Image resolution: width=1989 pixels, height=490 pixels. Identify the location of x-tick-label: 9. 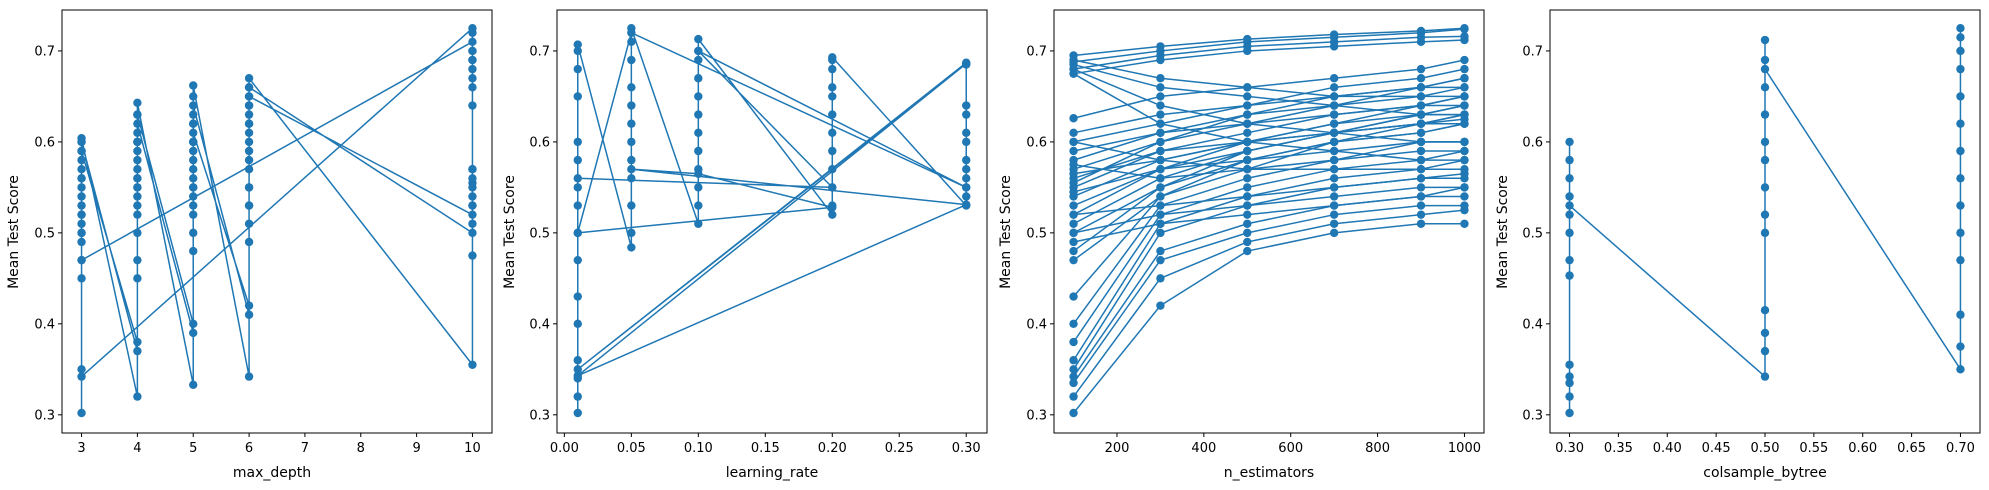
(416, 448).